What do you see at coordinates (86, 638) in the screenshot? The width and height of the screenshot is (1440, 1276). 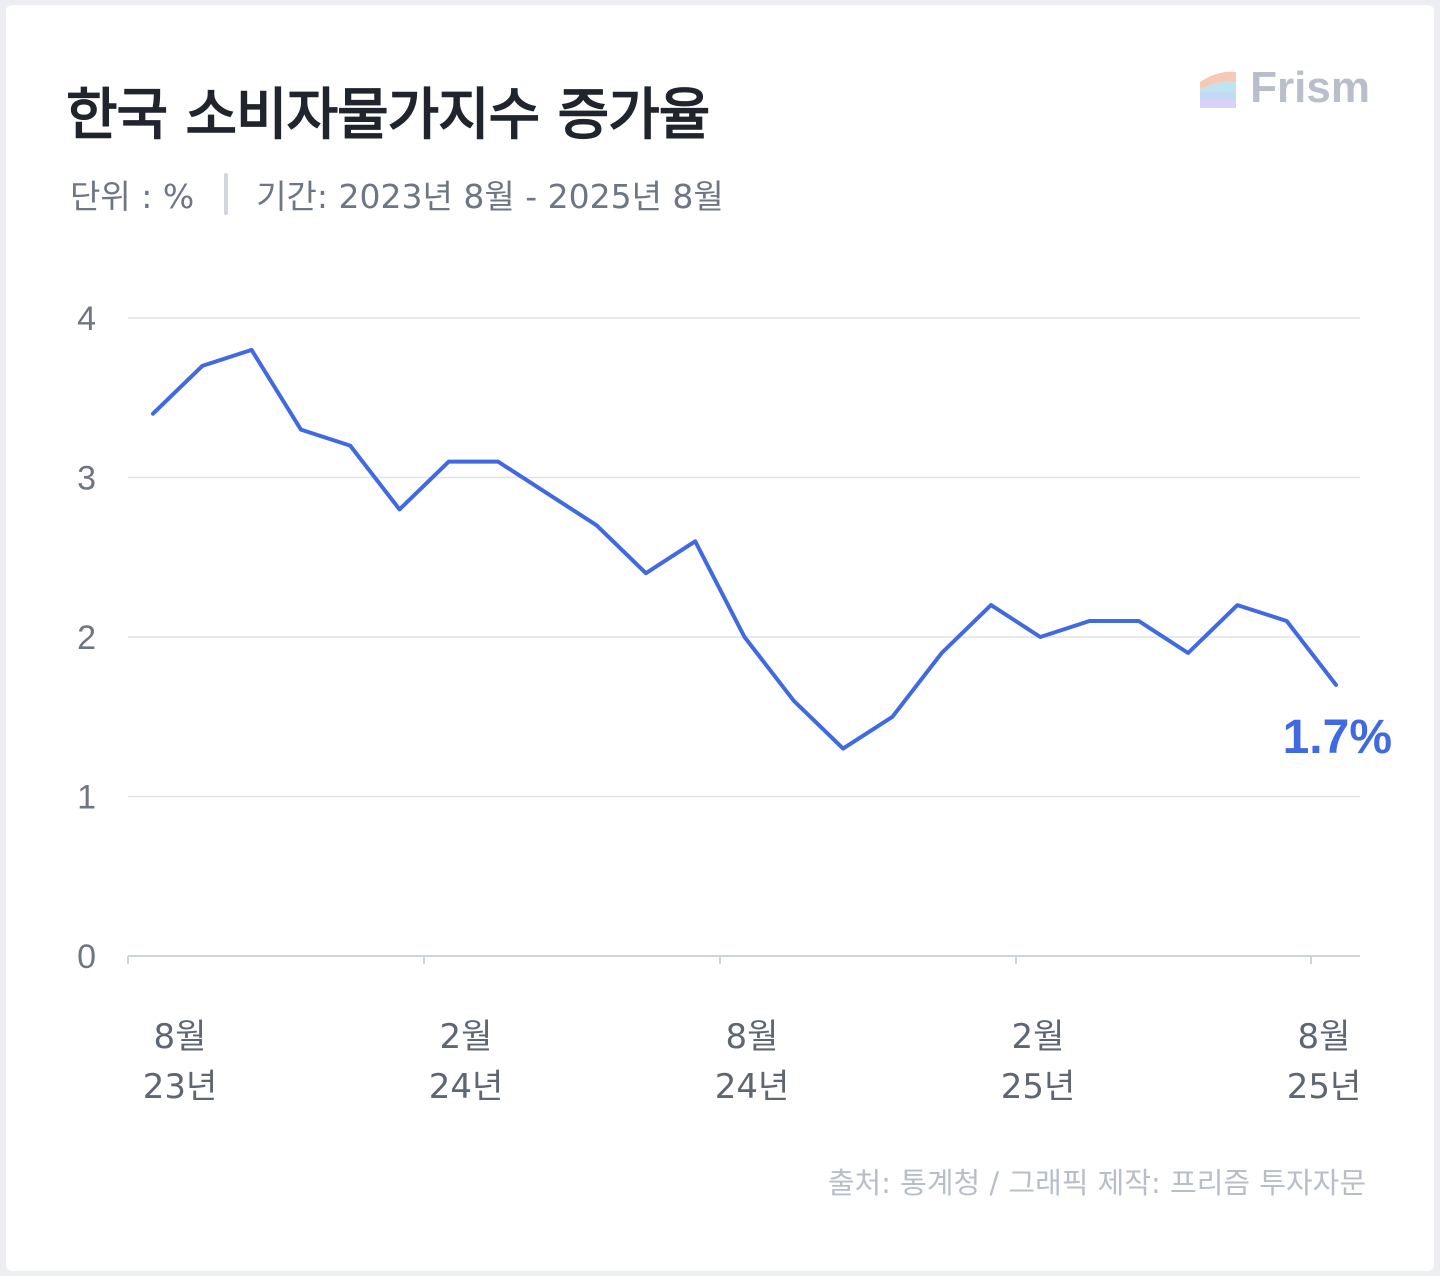 I see `y-tick-label: 2` at bounding box center [86, 638].